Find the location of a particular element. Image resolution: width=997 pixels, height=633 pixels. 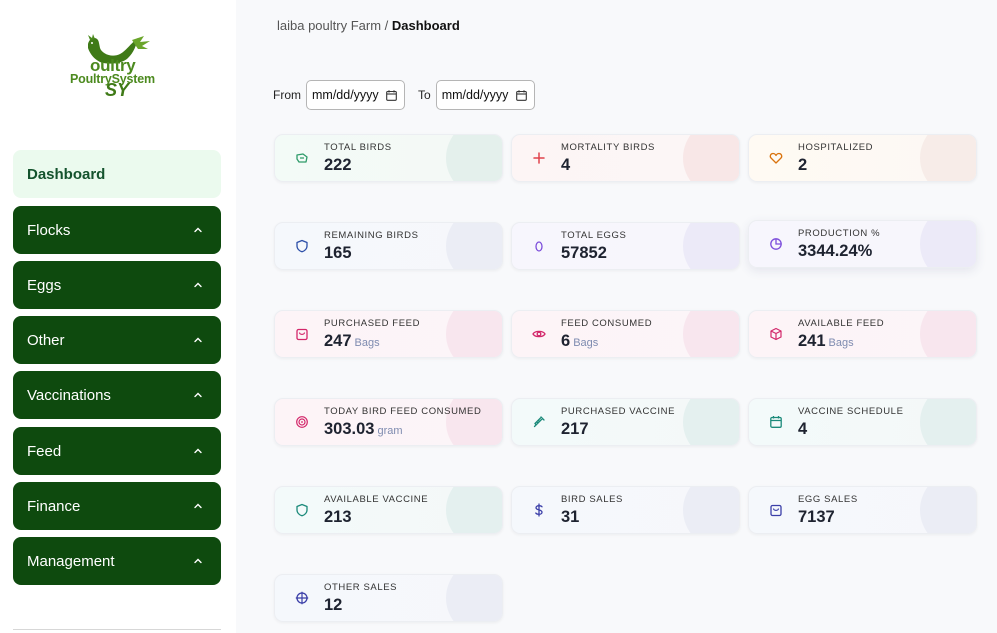

sidebar-item-dashboard: Dashboard is located at coordinates (117, 174).